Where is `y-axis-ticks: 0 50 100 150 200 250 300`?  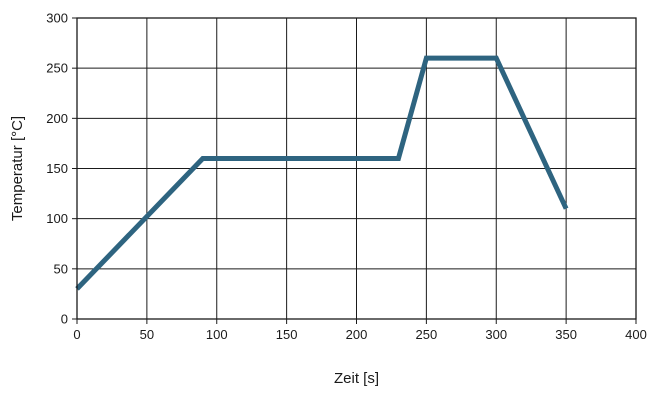 y-axis-ticks: 0 50 100 150 200 250 300 is located at coordinates (61, 169).